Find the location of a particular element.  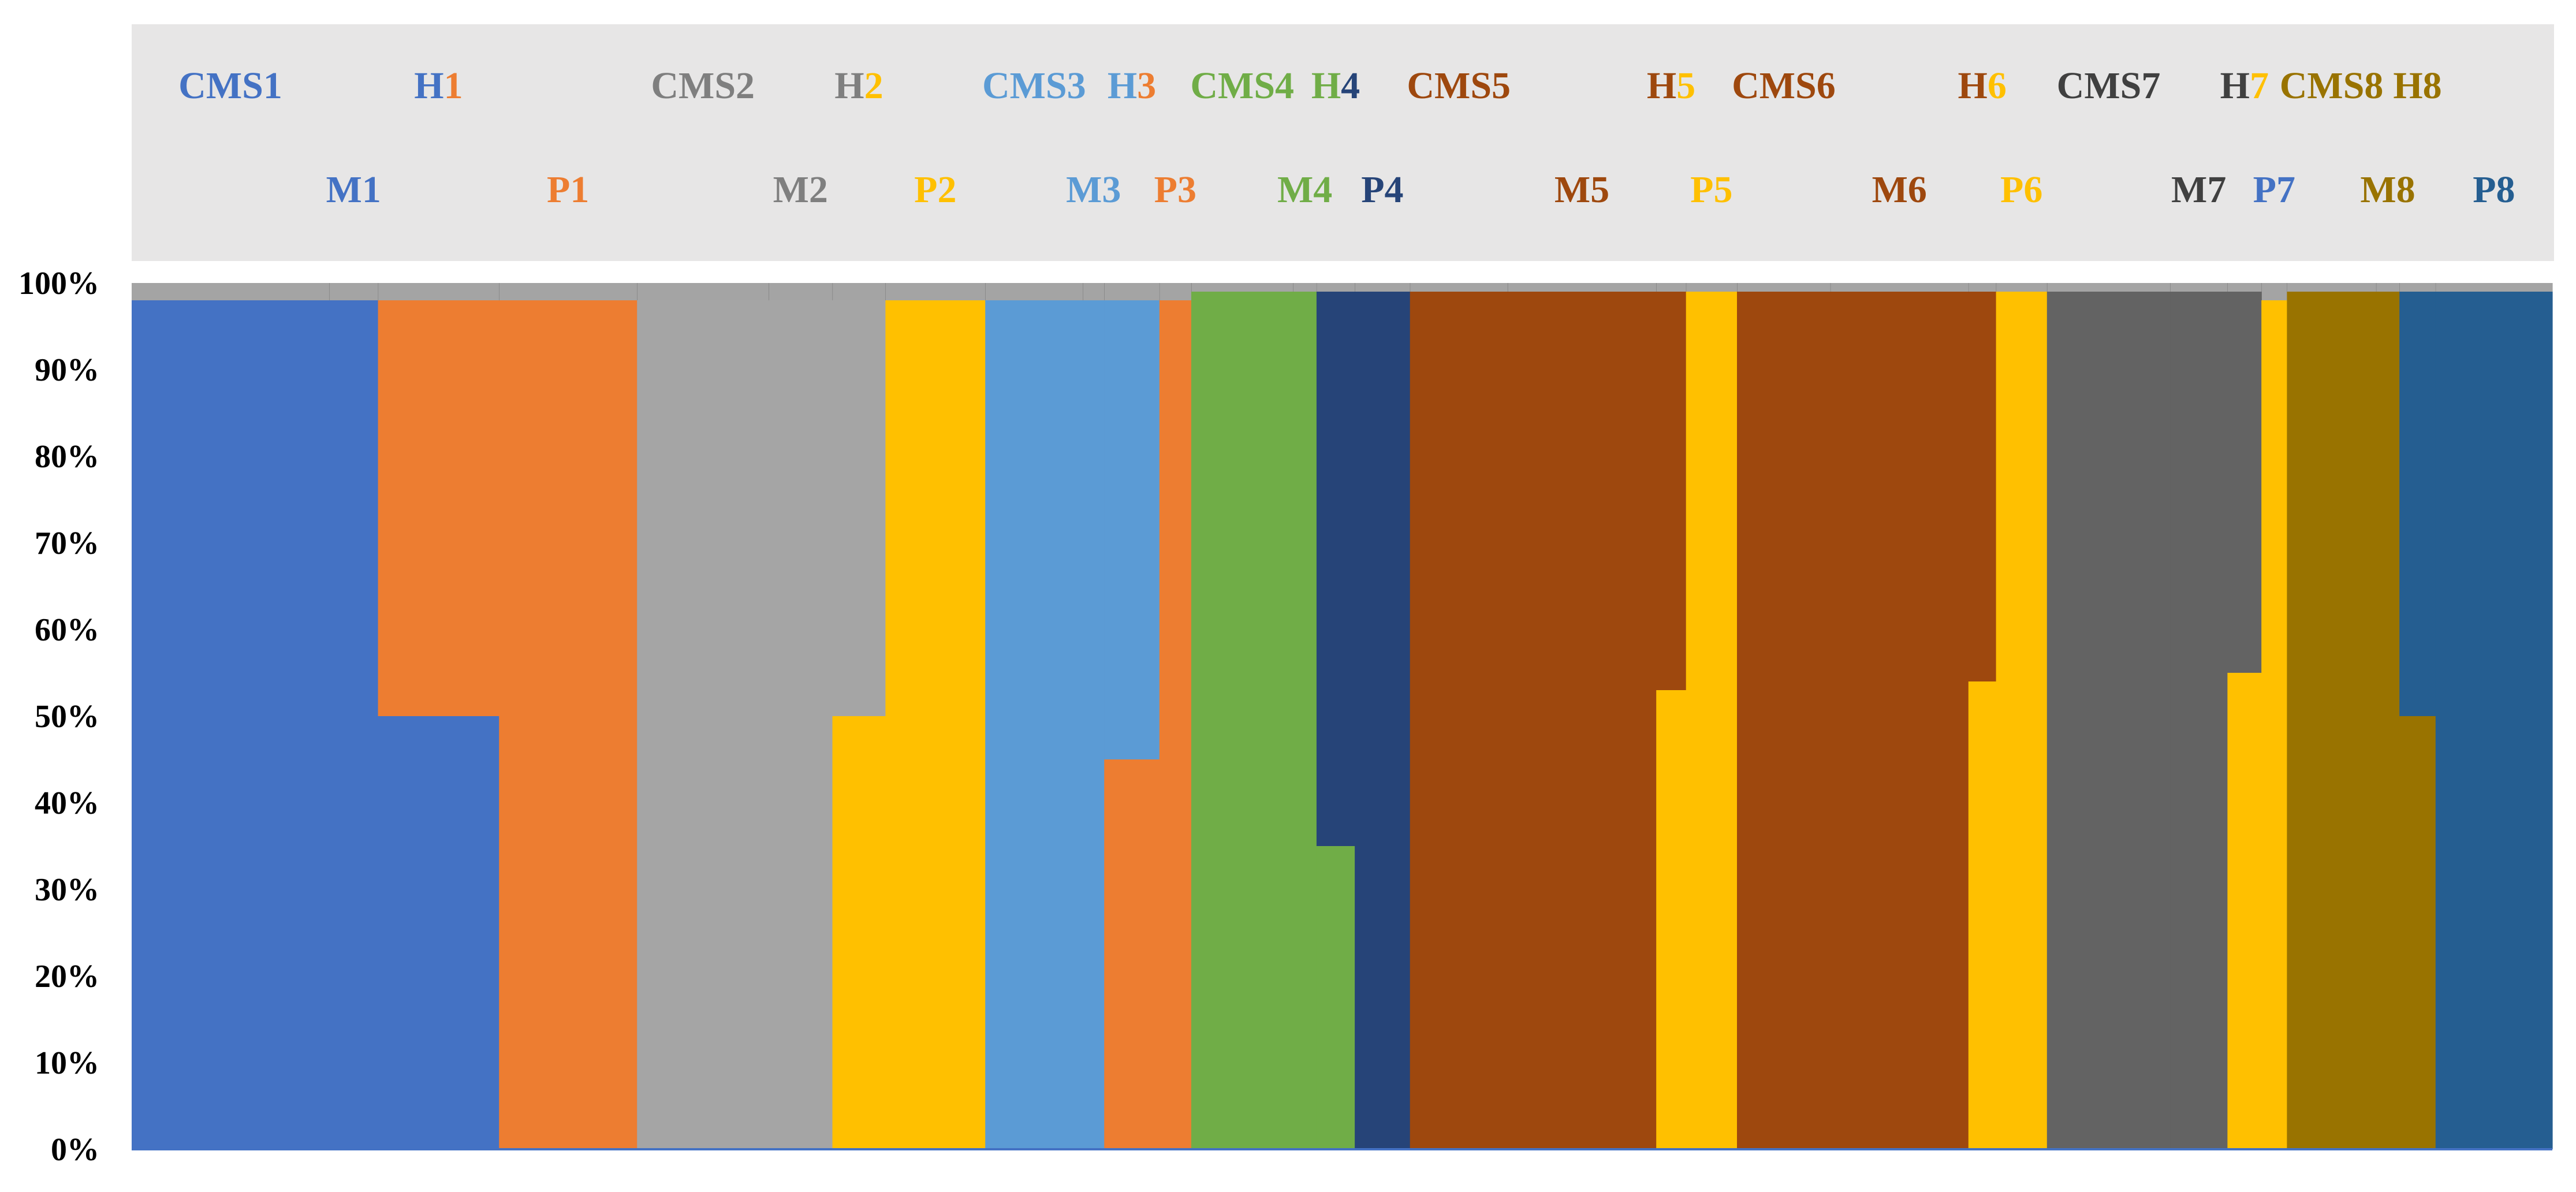

y-tick-label: 20% is located at coordinates (67, 977).